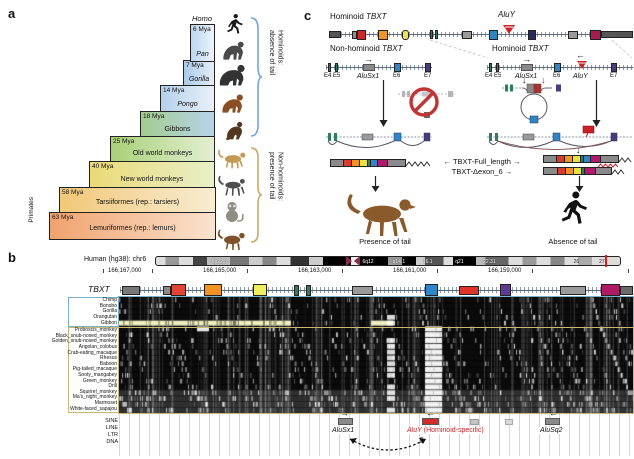  Describe the element at coordinates (97, 347) in the screenshot. I see `species-label: Angolan_colobus` at that location.